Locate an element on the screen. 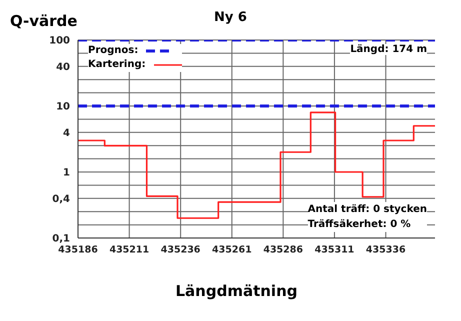 This screenshot has height=321, width=461. y-tick-label: 100 is located at coordinates (59, 41).